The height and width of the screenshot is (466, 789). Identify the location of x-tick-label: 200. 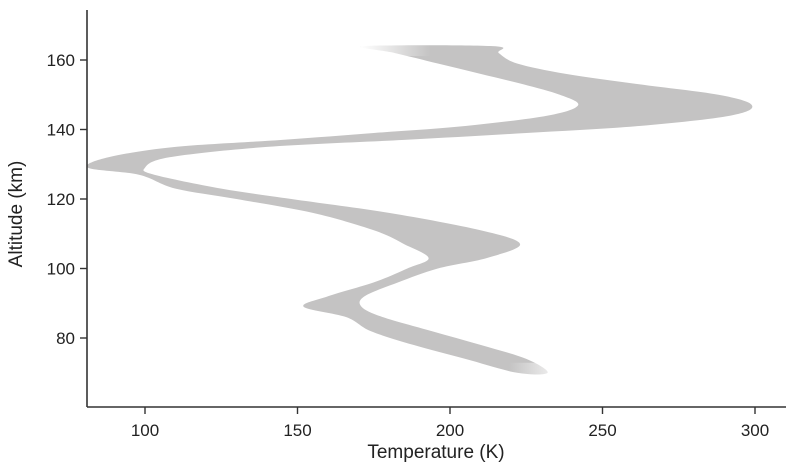
(450, 430).